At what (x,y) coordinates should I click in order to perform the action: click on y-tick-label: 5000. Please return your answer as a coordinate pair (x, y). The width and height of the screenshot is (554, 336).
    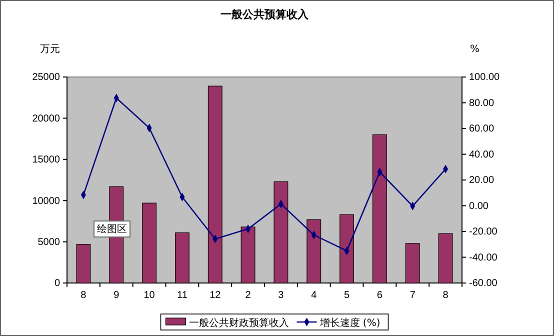
    Looking at the image, I should click on (49, 242).